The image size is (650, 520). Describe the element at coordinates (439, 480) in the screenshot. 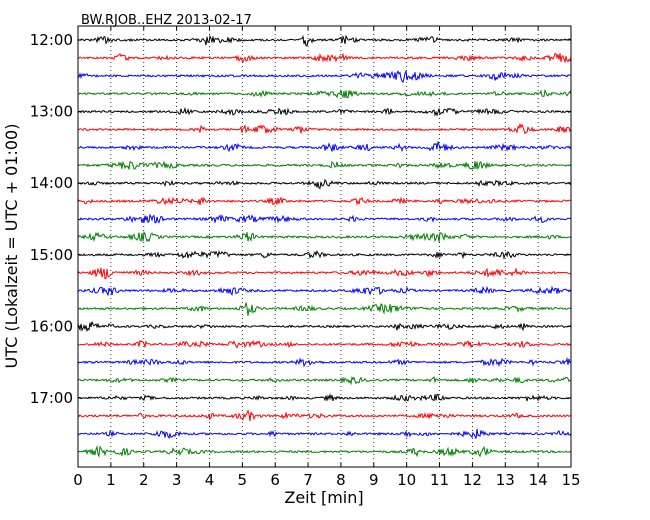

I see `x-tick-label: 11` at that location.